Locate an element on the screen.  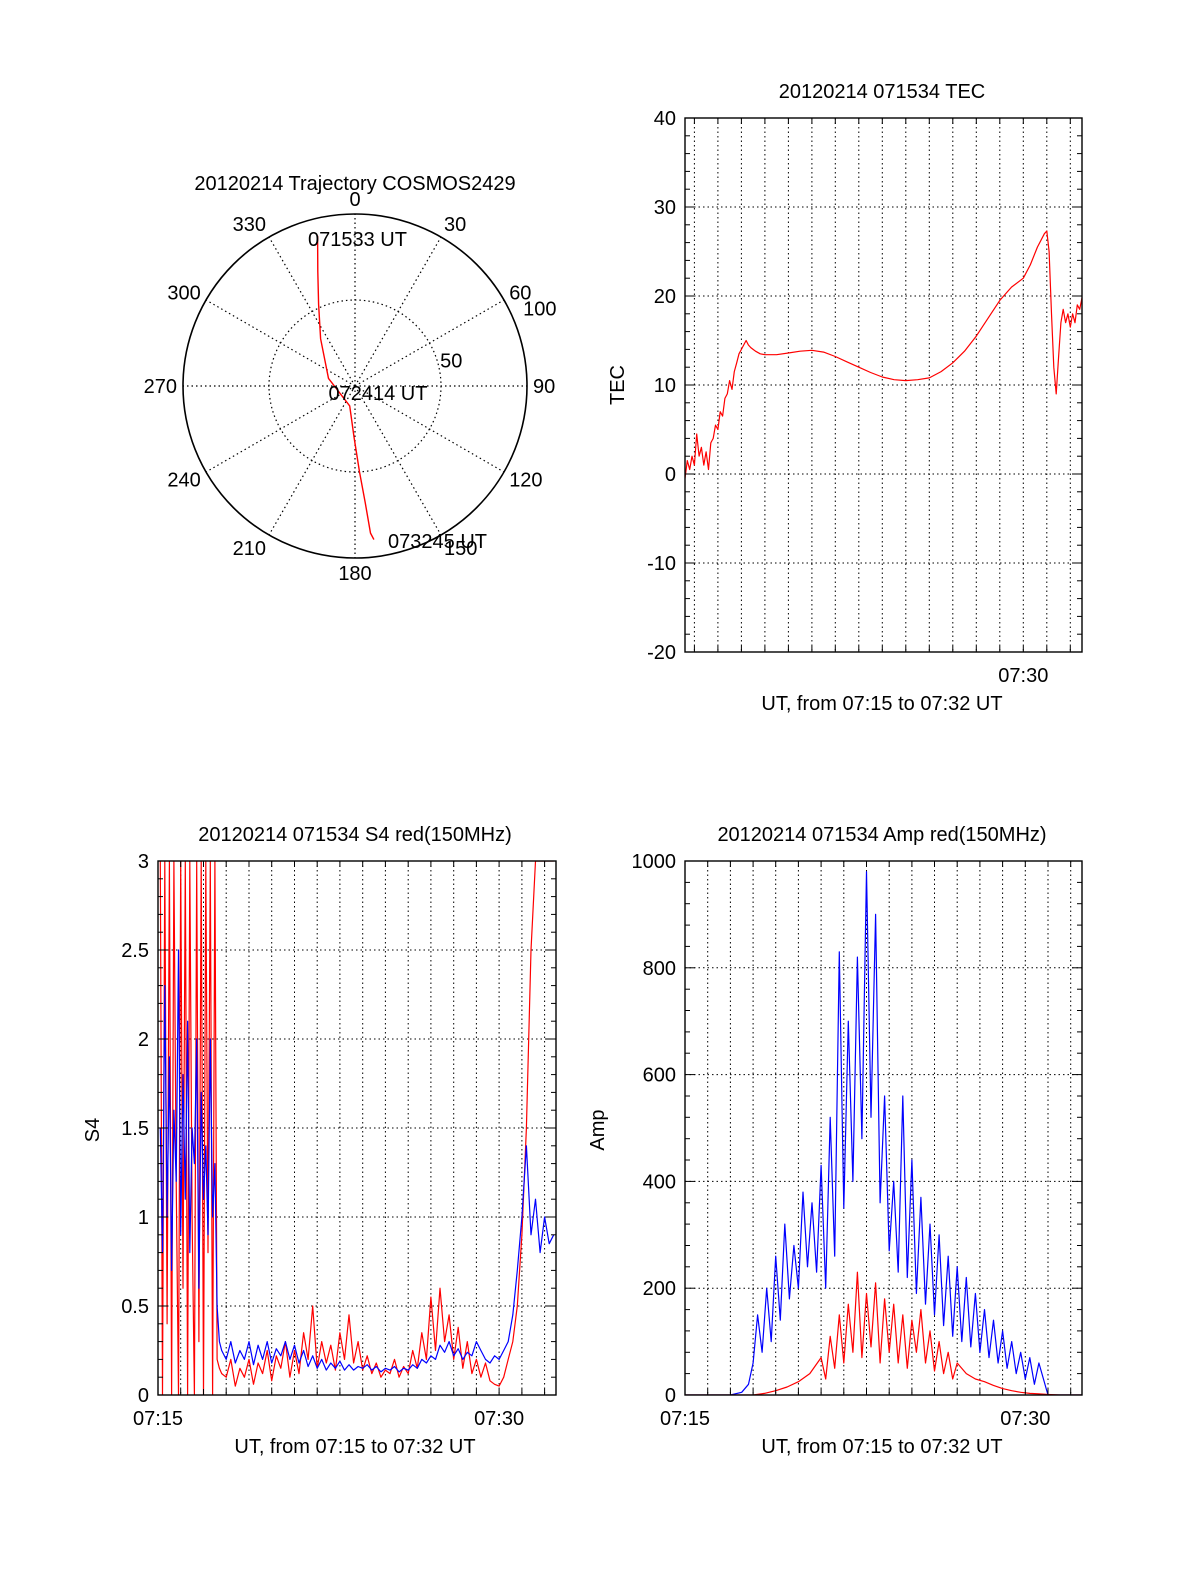
s4-x-tick-label: 07:15 is located at coordinates (158, 1419).